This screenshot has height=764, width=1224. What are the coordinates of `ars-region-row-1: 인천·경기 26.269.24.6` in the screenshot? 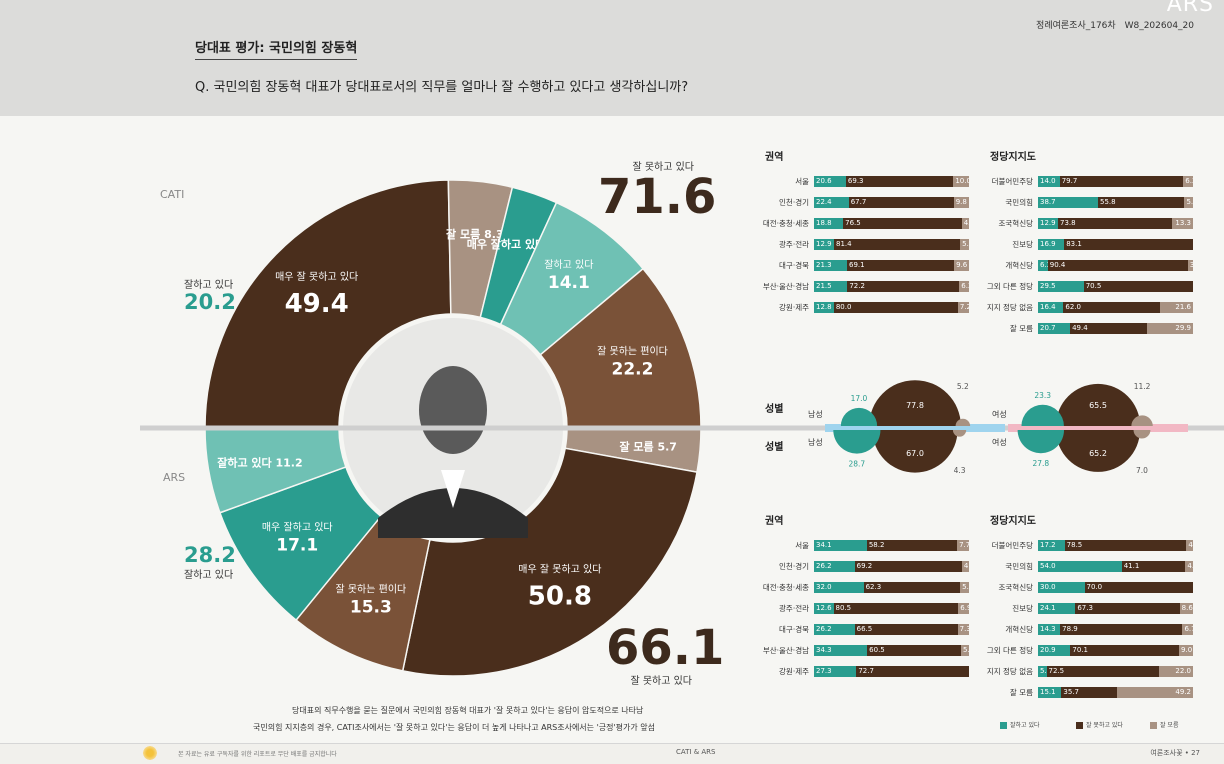 It's located at (874, 566).